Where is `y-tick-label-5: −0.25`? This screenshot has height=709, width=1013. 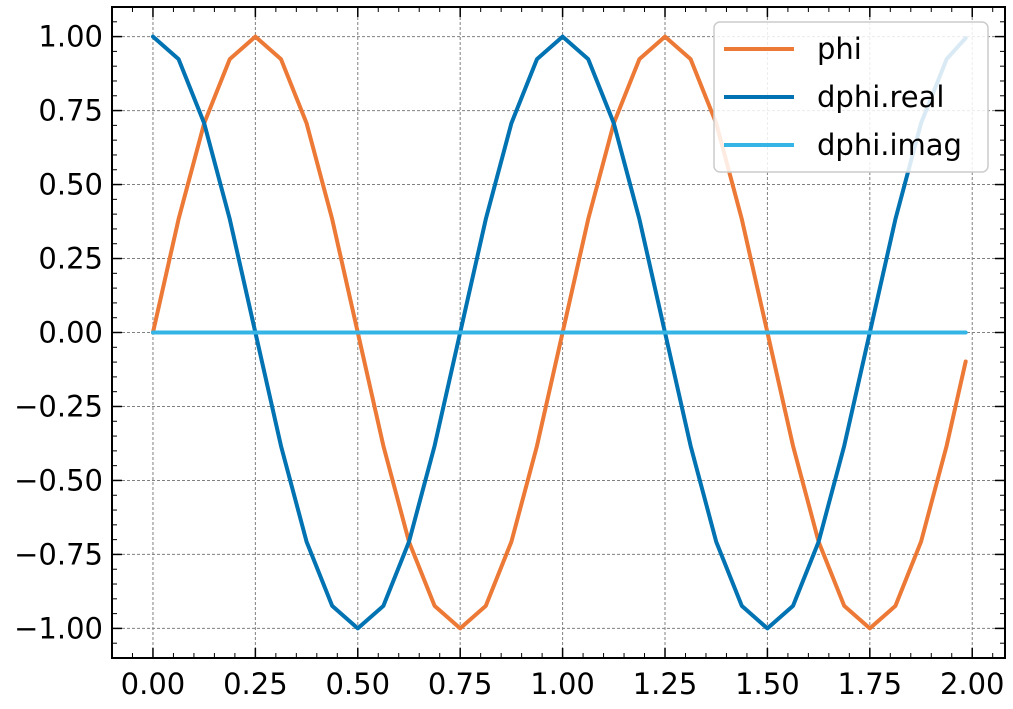
y-tick-label-5: −0.25 is located at coordinates (58, 406).